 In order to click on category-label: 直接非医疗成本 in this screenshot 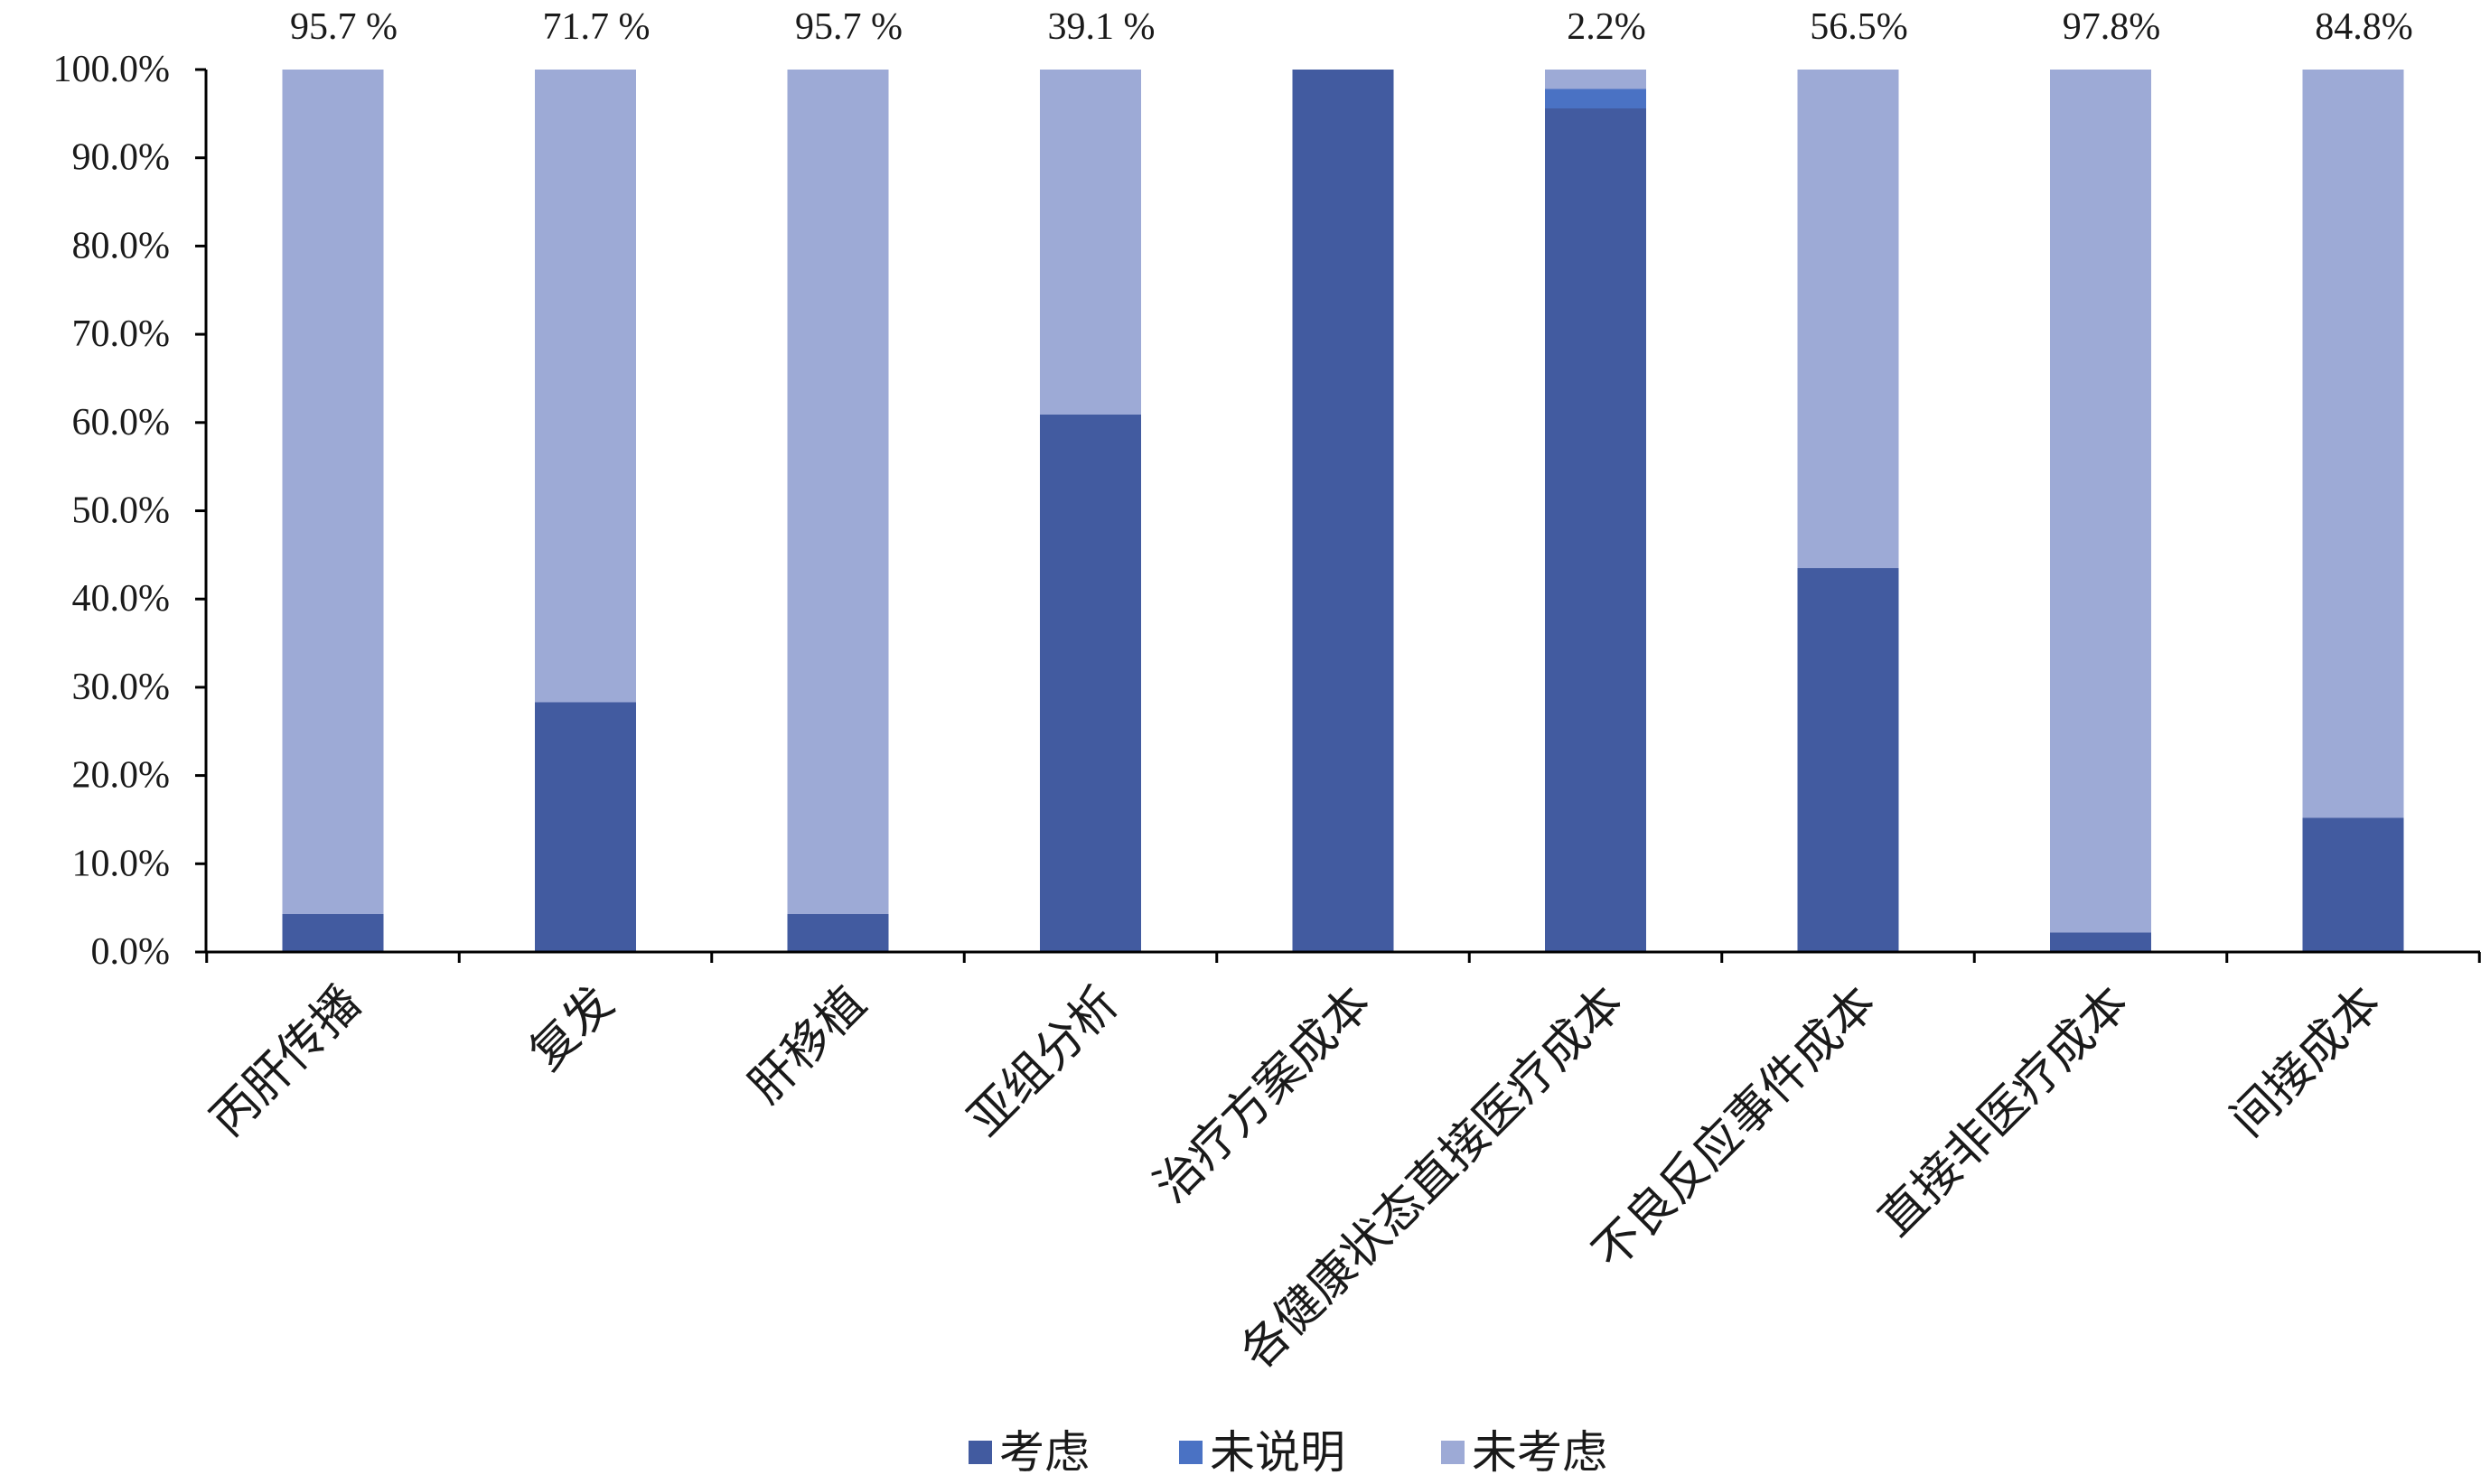, I will do `click(2004, 1111)`.